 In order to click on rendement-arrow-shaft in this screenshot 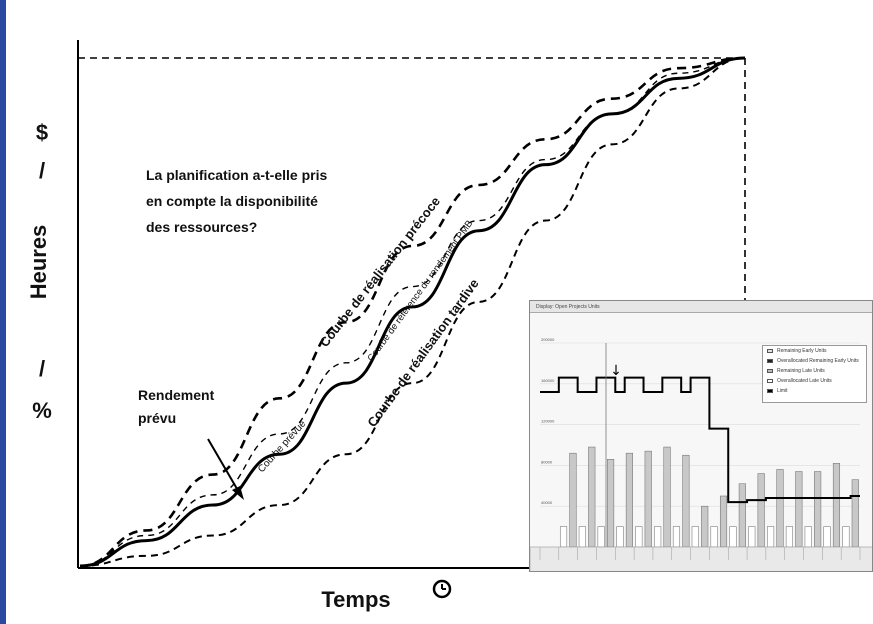, I will do `click(224, 466)`.